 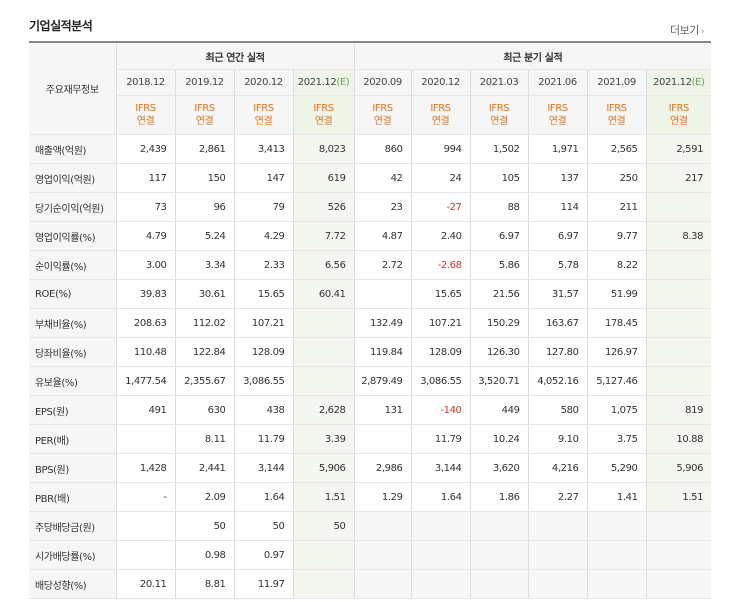 I want to click on table-cell: 5.78, so click(x=558, y=265).